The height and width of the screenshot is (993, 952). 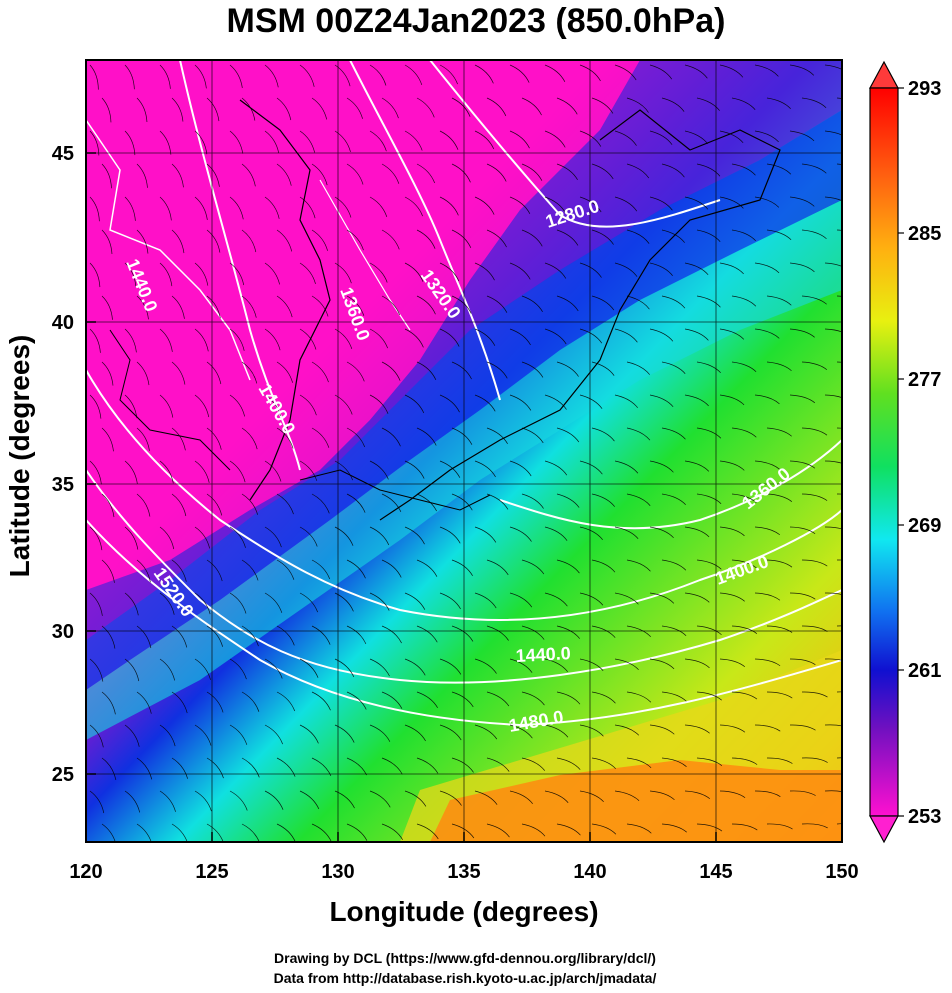 I want to click on x-tick-135: 135, so click(x=463, y=872).